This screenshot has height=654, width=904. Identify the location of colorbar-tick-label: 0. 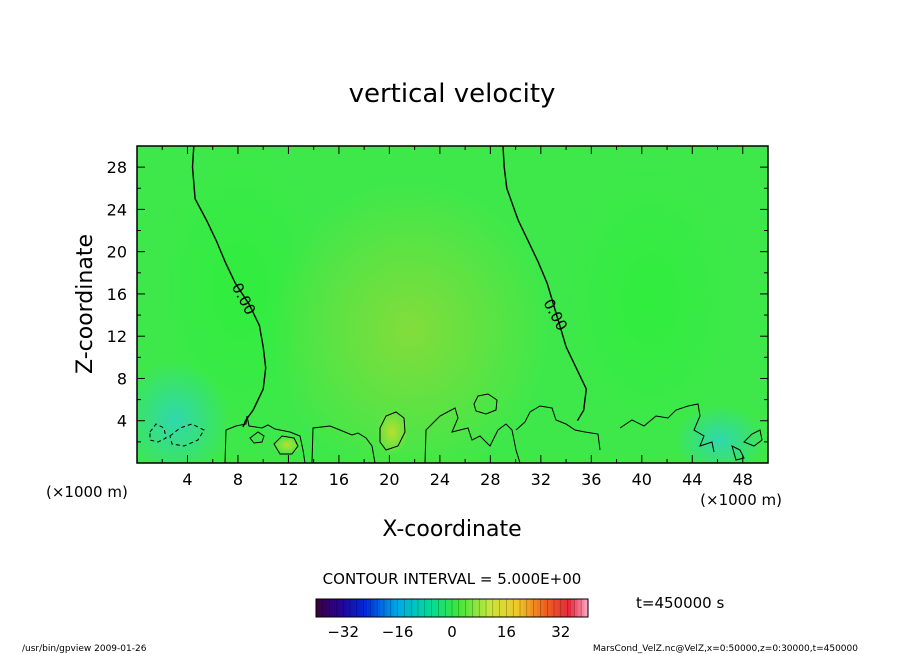
(452, 632).